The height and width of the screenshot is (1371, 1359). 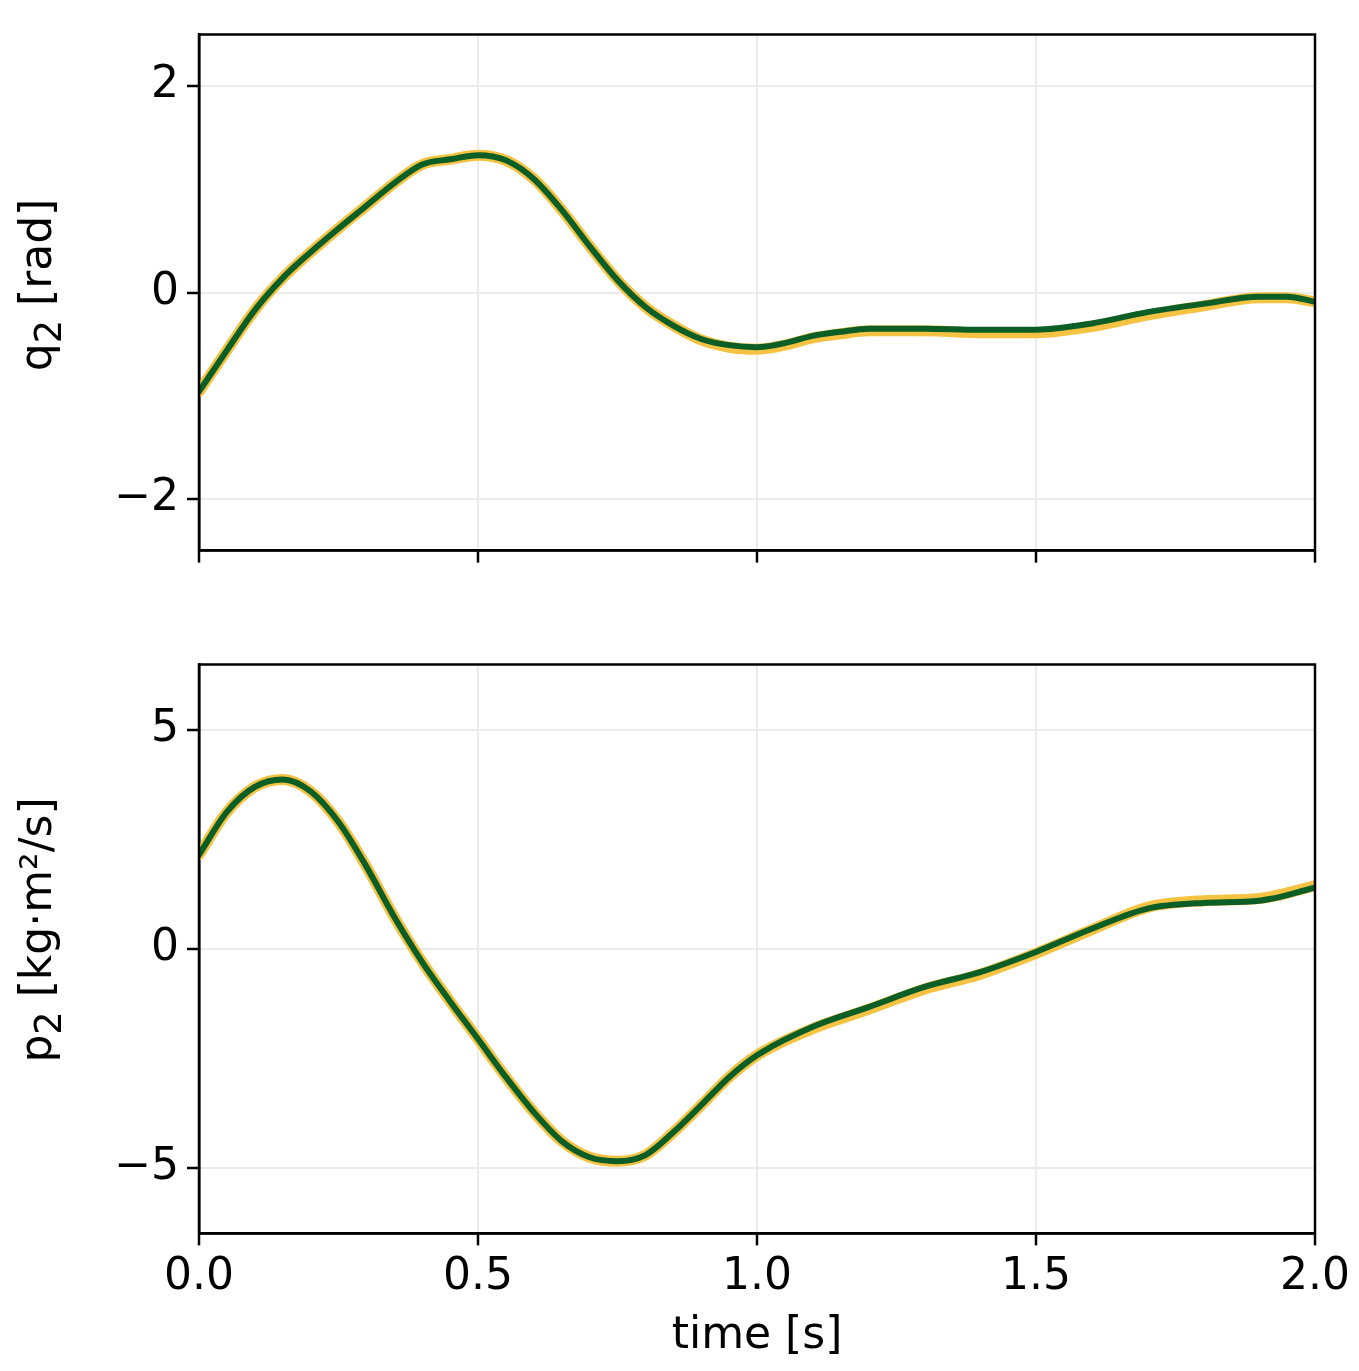 I want to click on y-tick-label: 2, so click(x=165, y=82).